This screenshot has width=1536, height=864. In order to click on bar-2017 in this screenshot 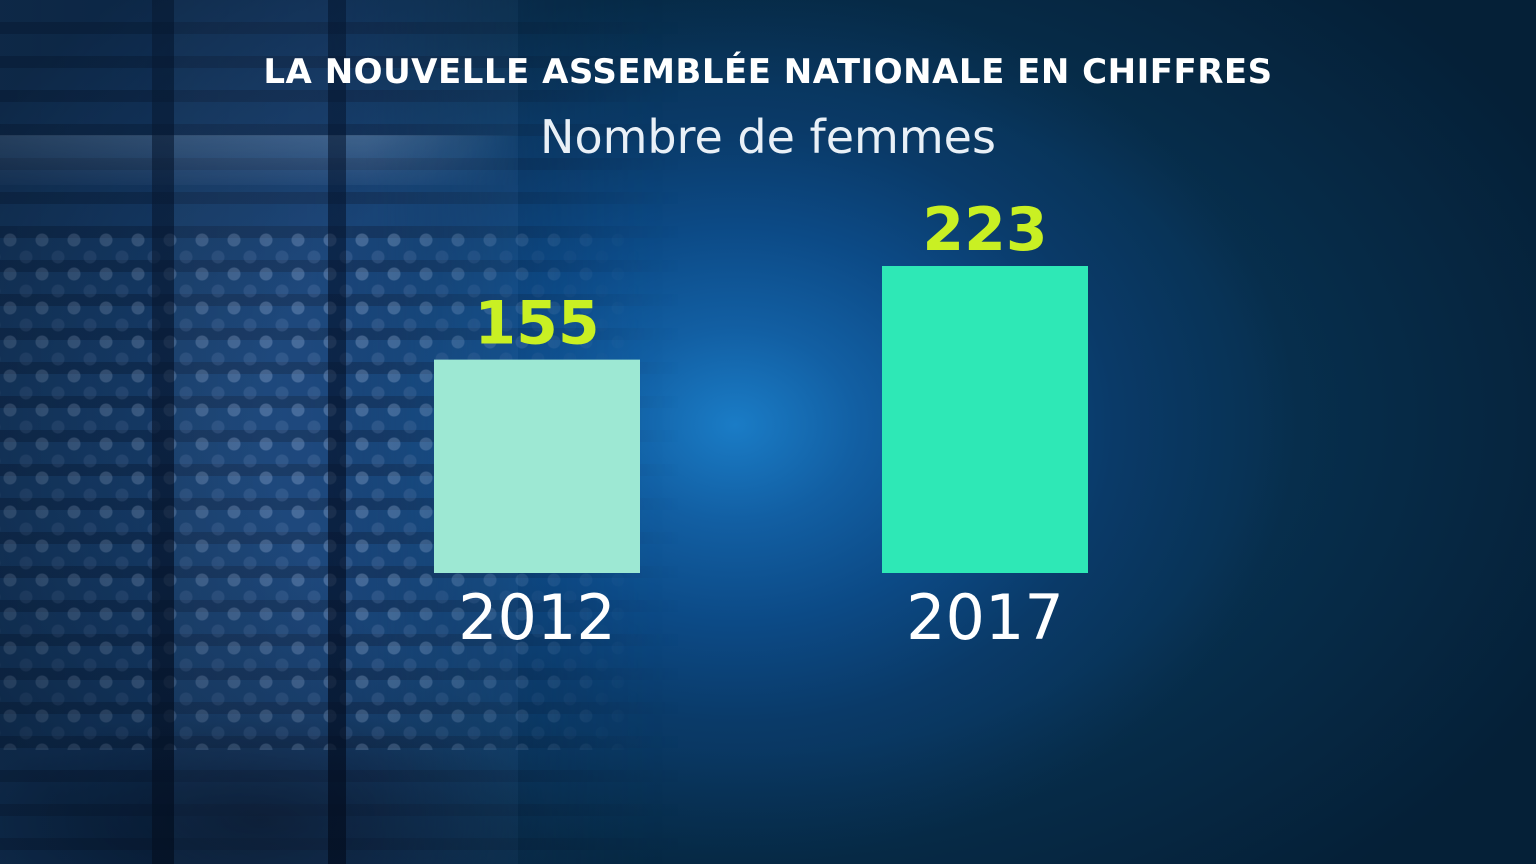, I will do `click(985, 419)`.